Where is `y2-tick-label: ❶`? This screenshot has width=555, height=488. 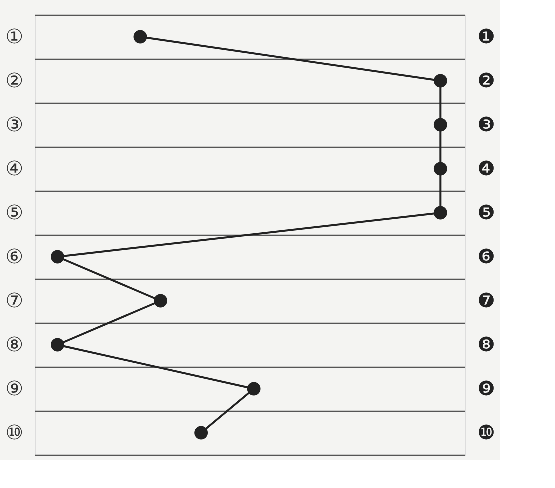 y2-tick-label: ❶ is located at coordinates (487, 36).